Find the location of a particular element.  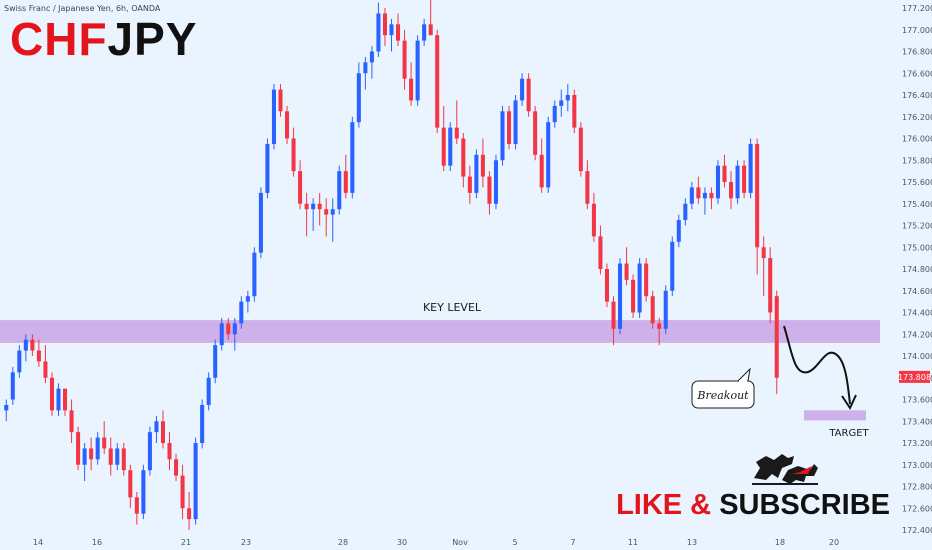

y-tick-label: 174.600 is located at coordinates (917, 291).